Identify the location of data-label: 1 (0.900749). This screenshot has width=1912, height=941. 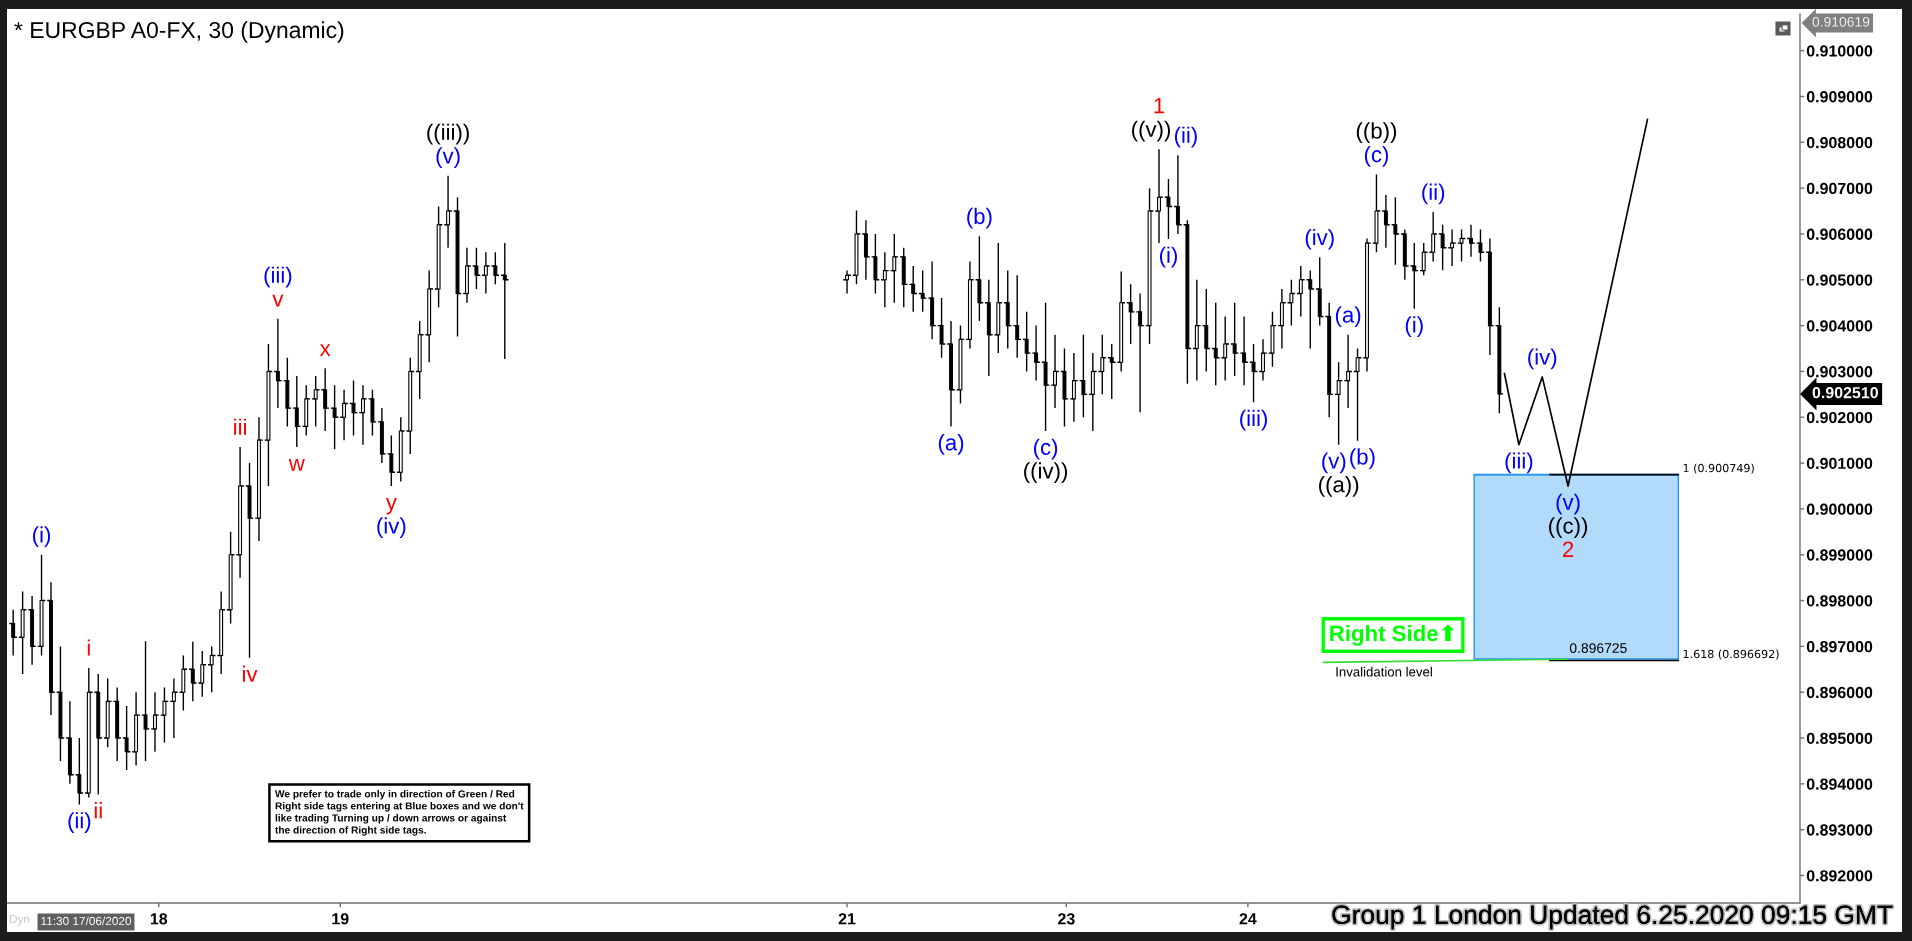
(1718, 468).